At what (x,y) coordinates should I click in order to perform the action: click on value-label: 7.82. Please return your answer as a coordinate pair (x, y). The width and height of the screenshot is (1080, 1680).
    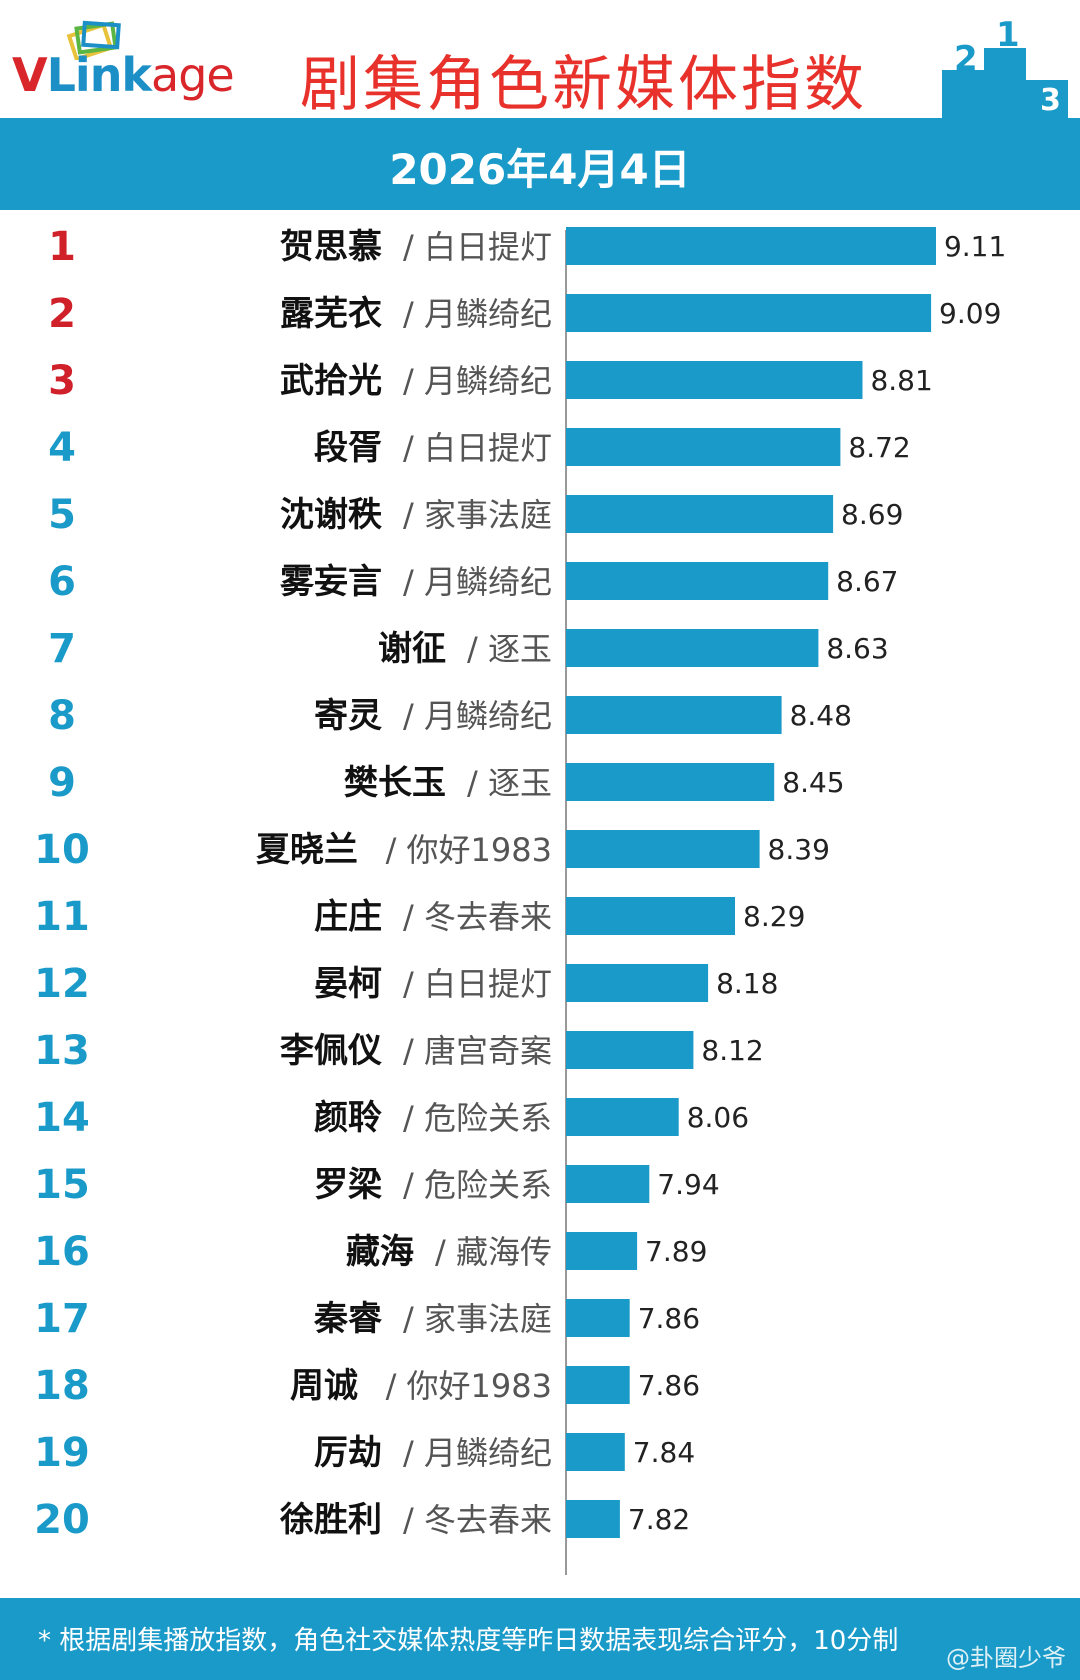
    Looking at the image, I should click on (659, 1519).